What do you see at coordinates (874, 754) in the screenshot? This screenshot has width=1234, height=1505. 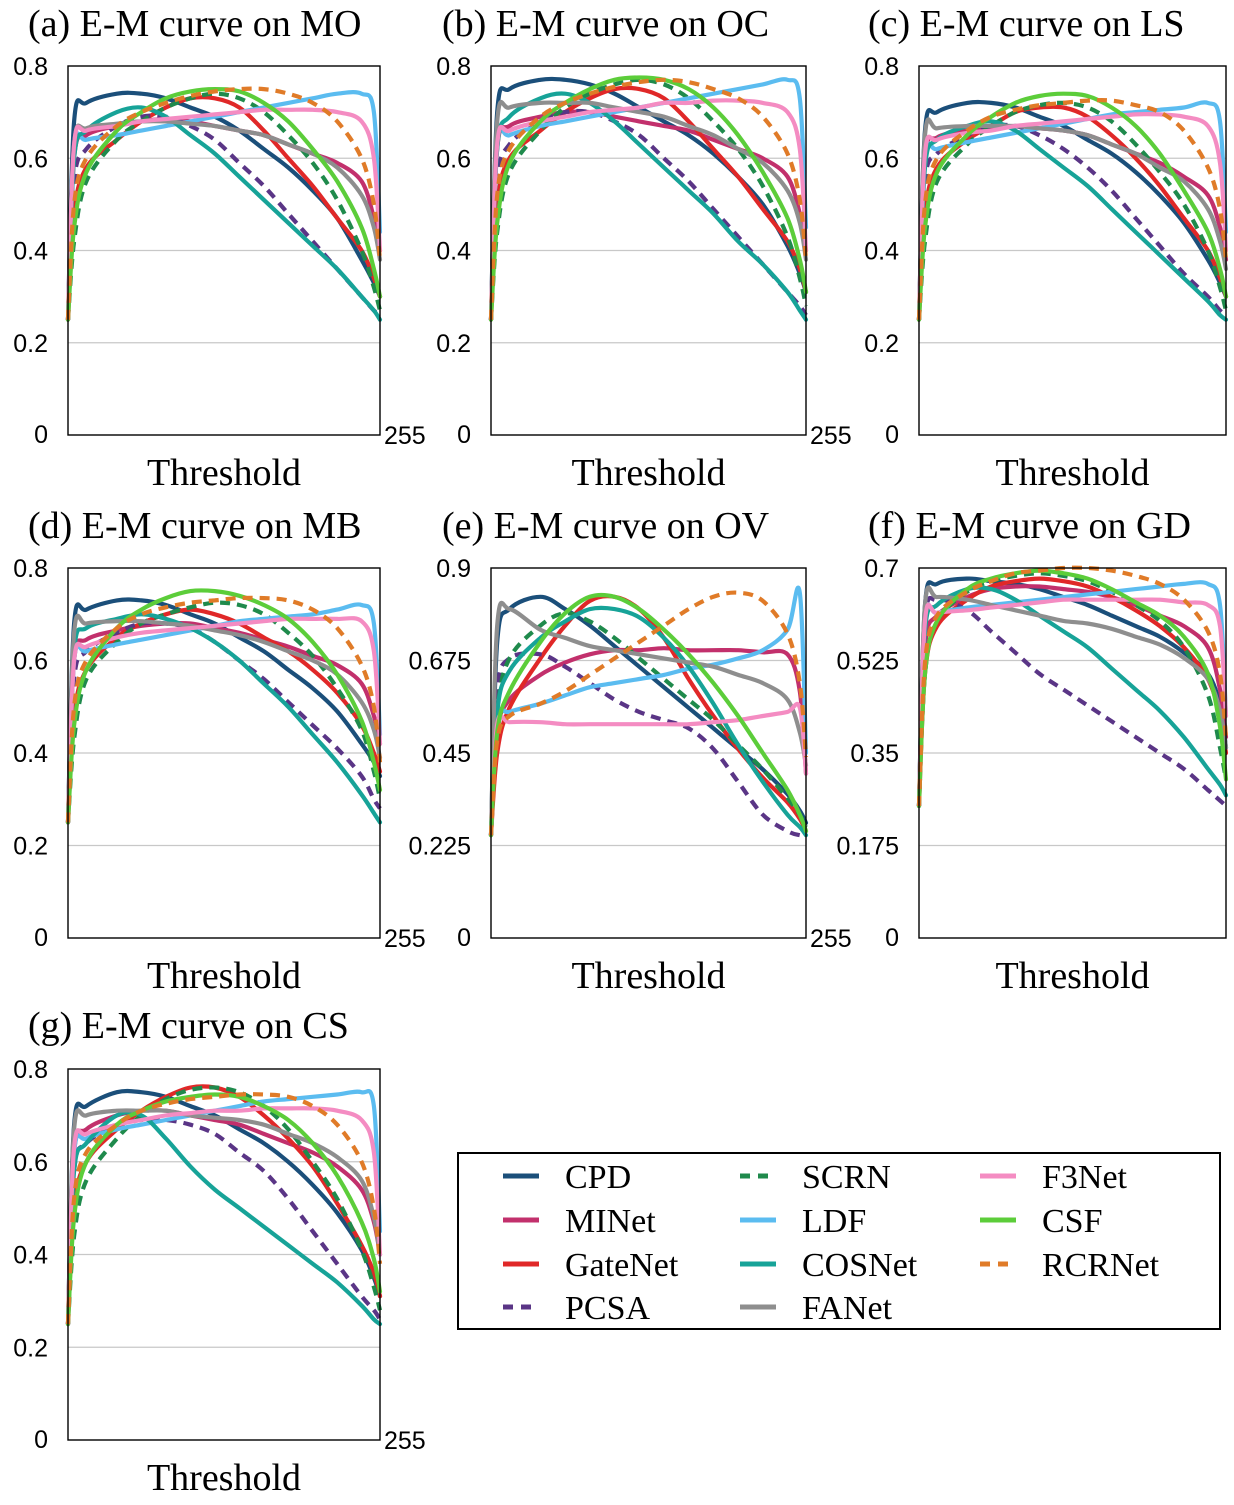 I see `y-tick-label: 0.35` at bounding box center [874, 754].